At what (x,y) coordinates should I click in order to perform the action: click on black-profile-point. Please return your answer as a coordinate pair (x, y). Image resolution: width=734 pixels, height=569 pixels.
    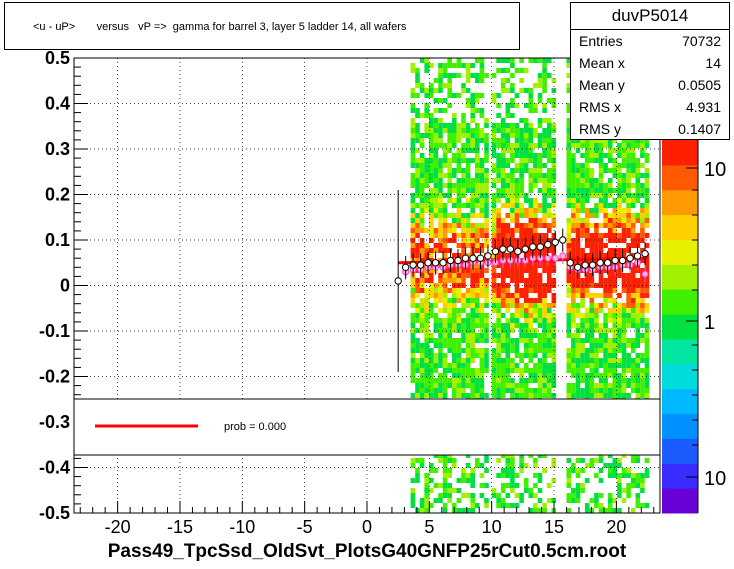
    Looking at the image, I should click on (435, 263).